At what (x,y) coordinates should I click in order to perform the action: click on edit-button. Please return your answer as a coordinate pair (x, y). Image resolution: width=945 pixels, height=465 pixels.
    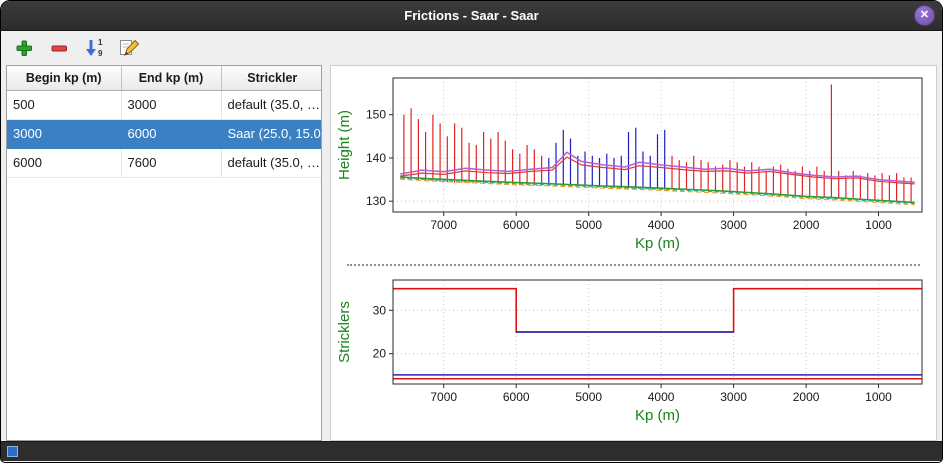
    Looking at the image, I should click on (129, 48).